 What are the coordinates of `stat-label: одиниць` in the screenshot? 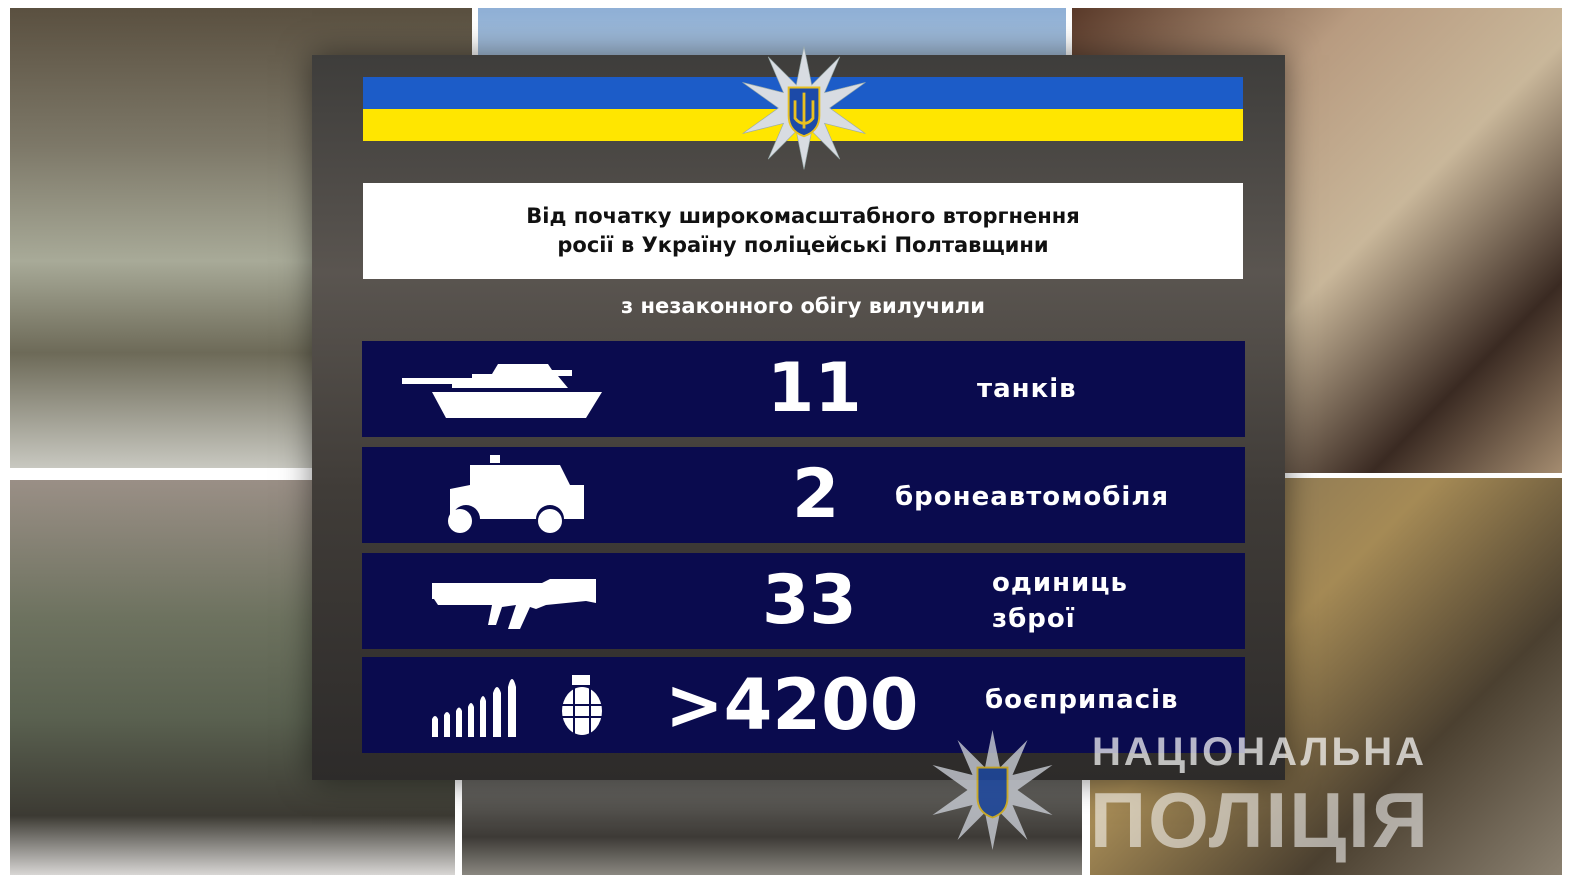 It's located at (1060, 583).